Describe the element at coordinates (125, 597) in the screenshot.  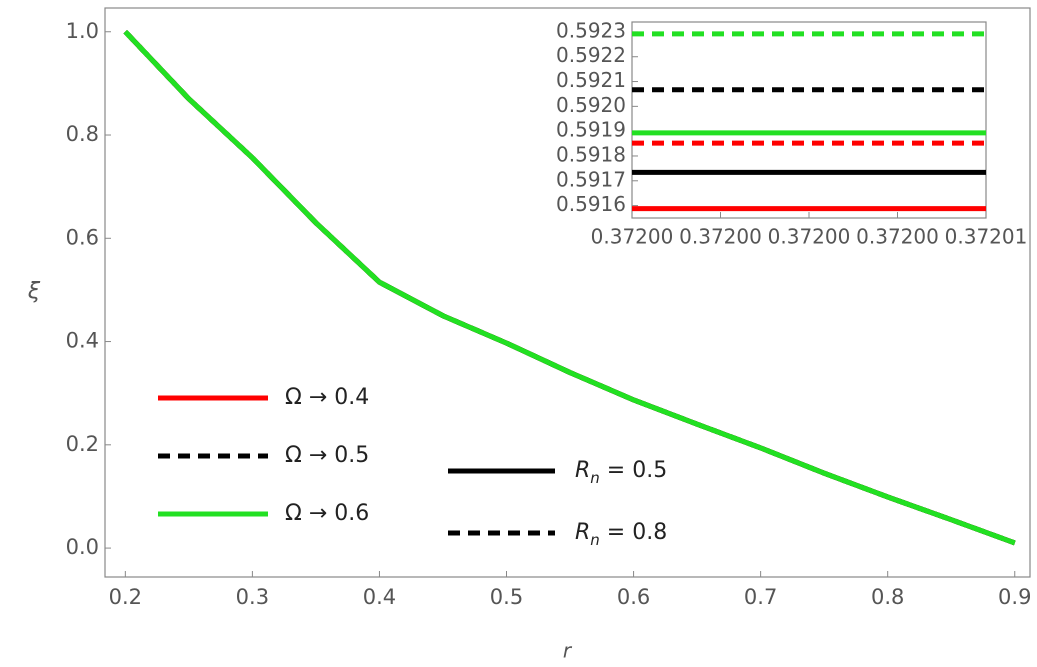
I see `x-tick-label: 0.2` at that location.